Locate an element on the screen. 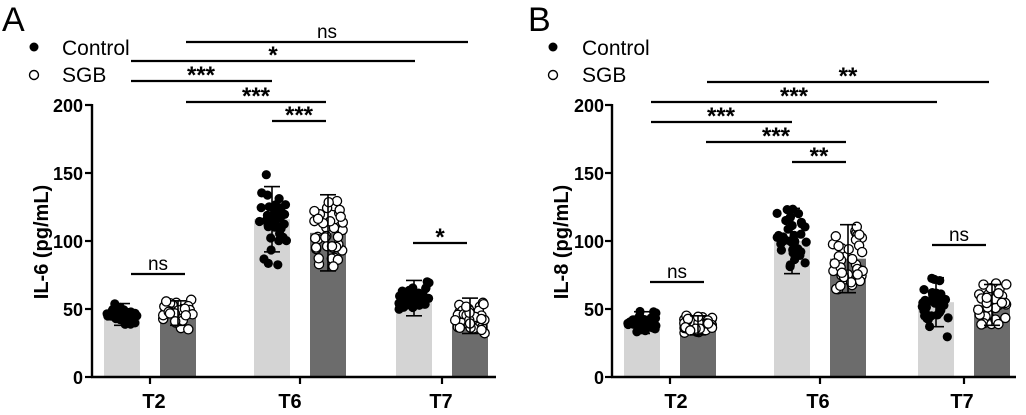  y-tick-label: 100 is located at coordinates (589, 242).